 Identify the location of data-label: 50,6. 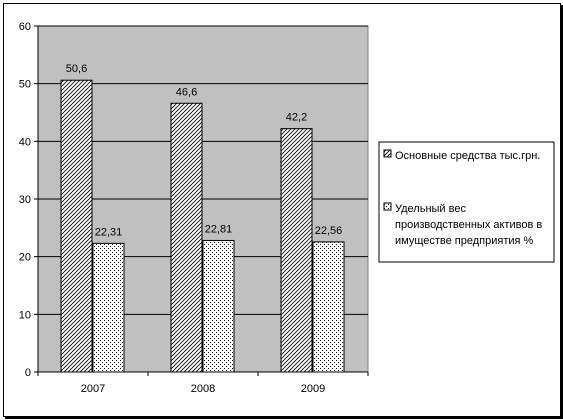
(76, 69).